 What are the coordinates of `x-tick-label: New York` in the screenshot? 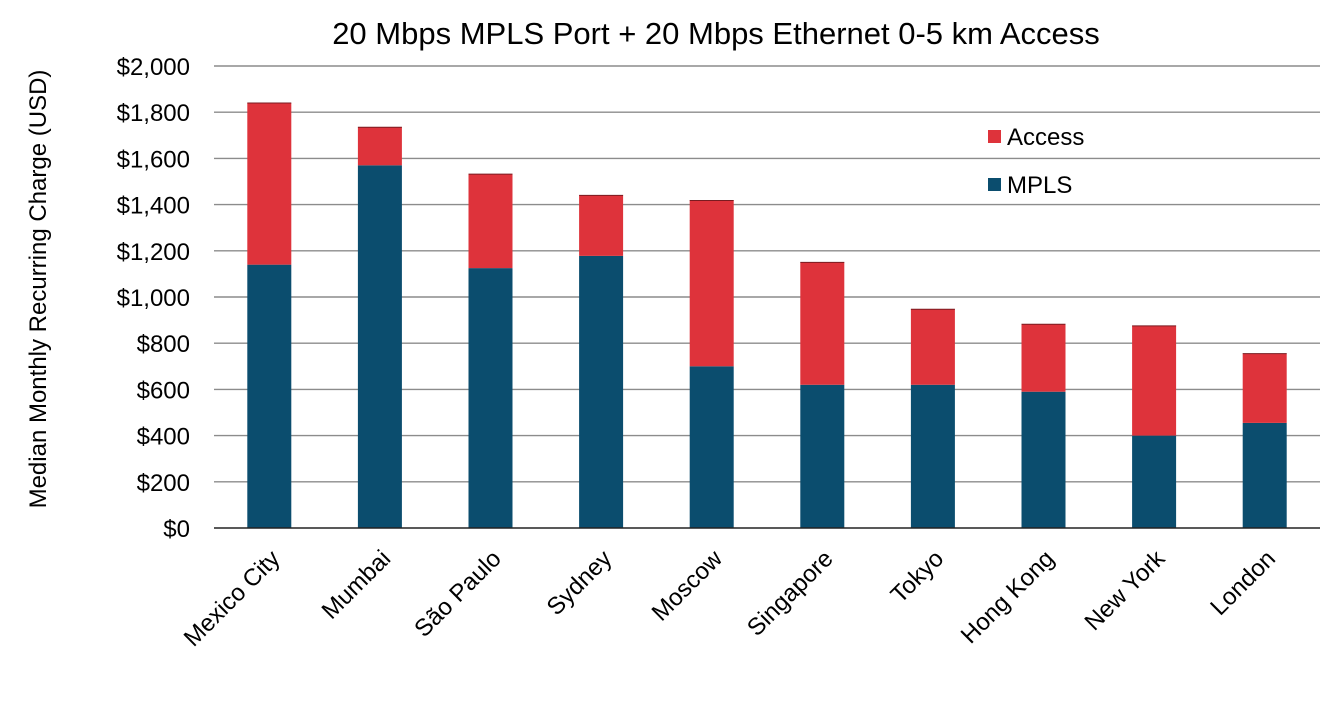 It's located at (1125, 589).